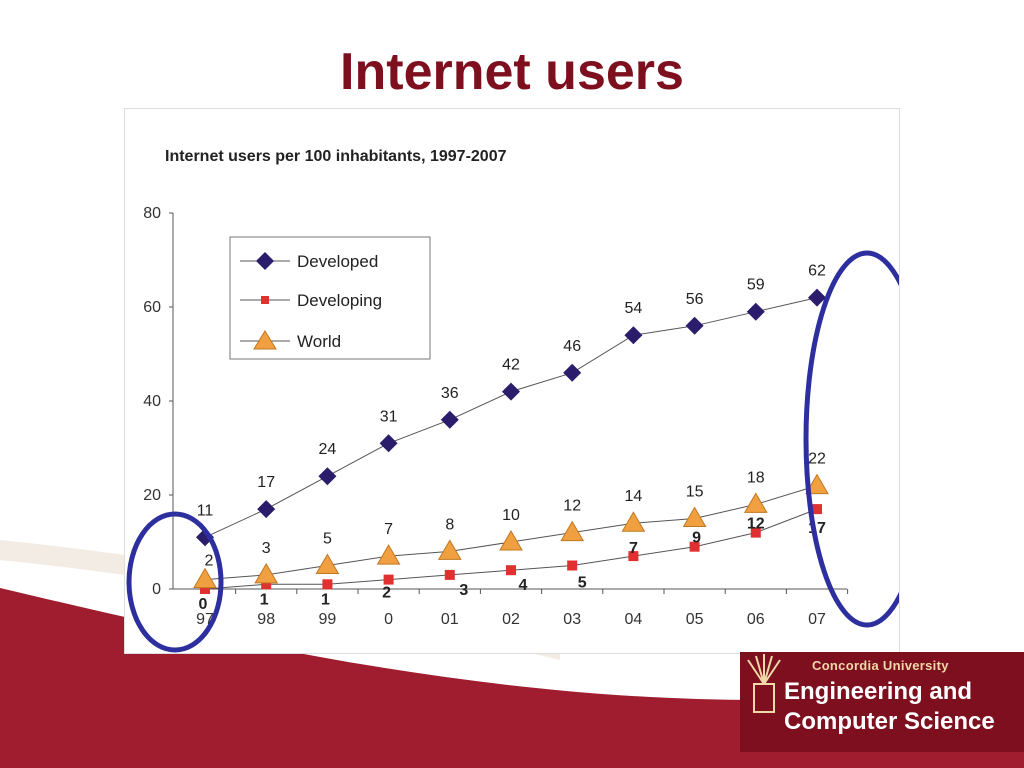  Describe the element at coordinates (817, 459) in the screenshot. I see `data-label-world: 22` at that location.